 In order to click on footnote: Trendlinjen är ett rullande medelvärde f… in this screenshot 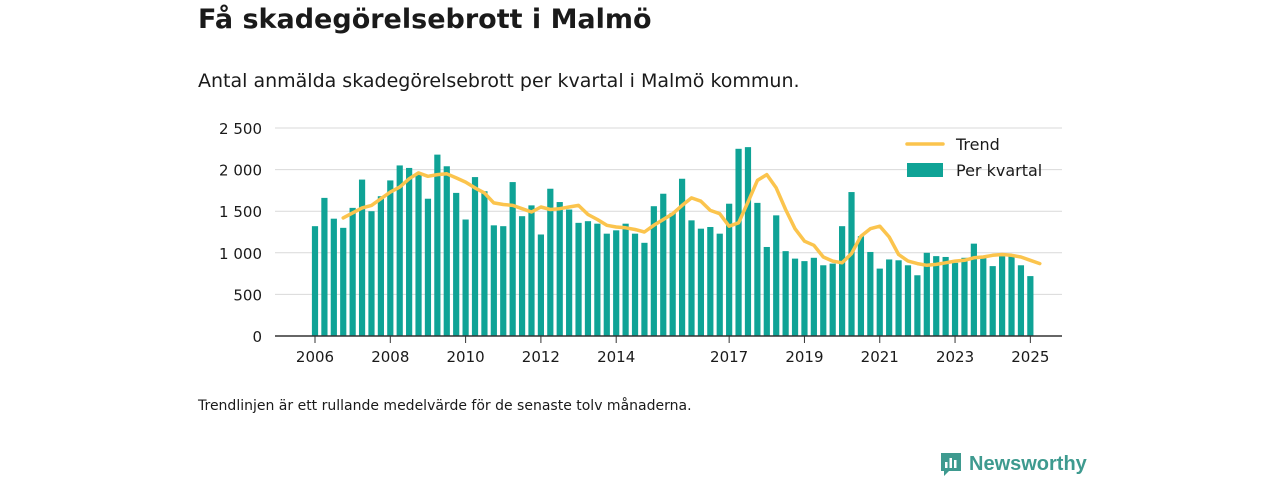, I will do `click(445, 406)`.